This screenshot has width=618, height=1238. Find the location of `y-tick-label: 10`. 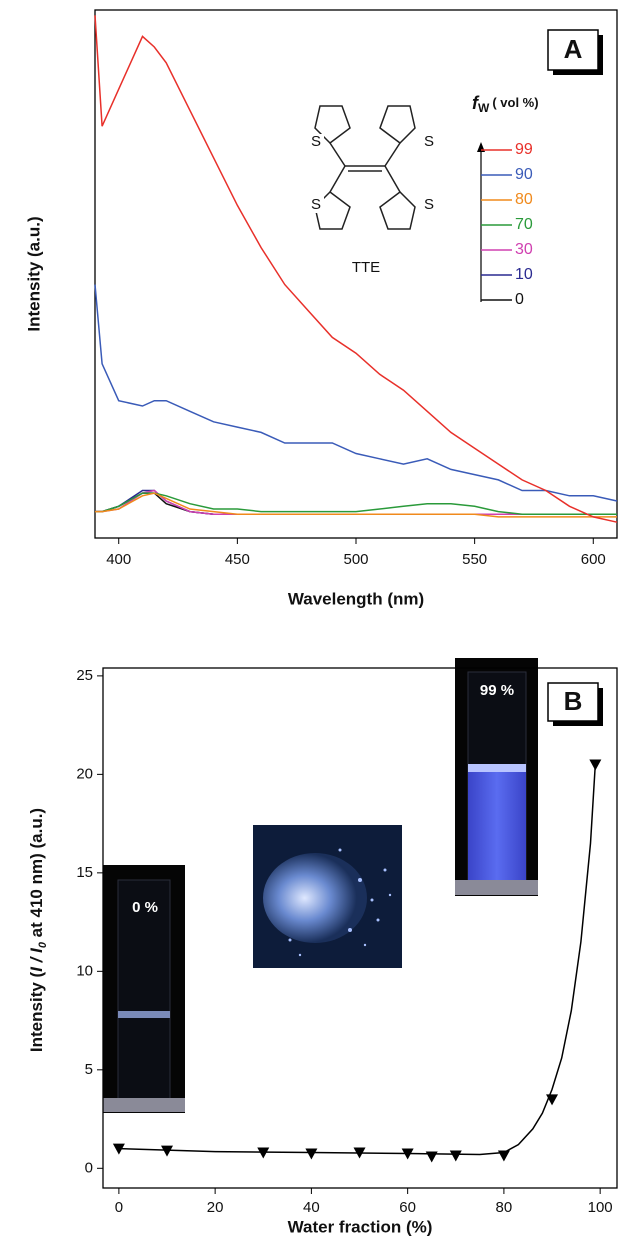

y-tick-label: 10 is located at coordinates (84, 970).